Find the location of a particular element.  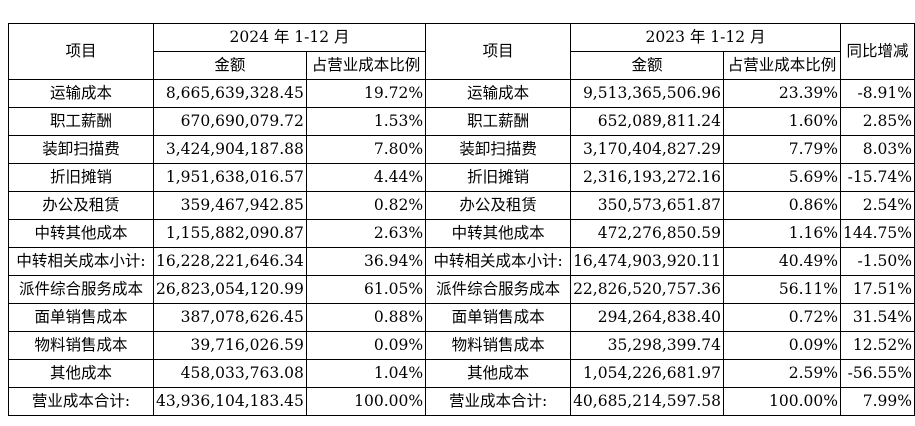

cell-ratio-2023: 2.59% is located at coordinates (782, 373).